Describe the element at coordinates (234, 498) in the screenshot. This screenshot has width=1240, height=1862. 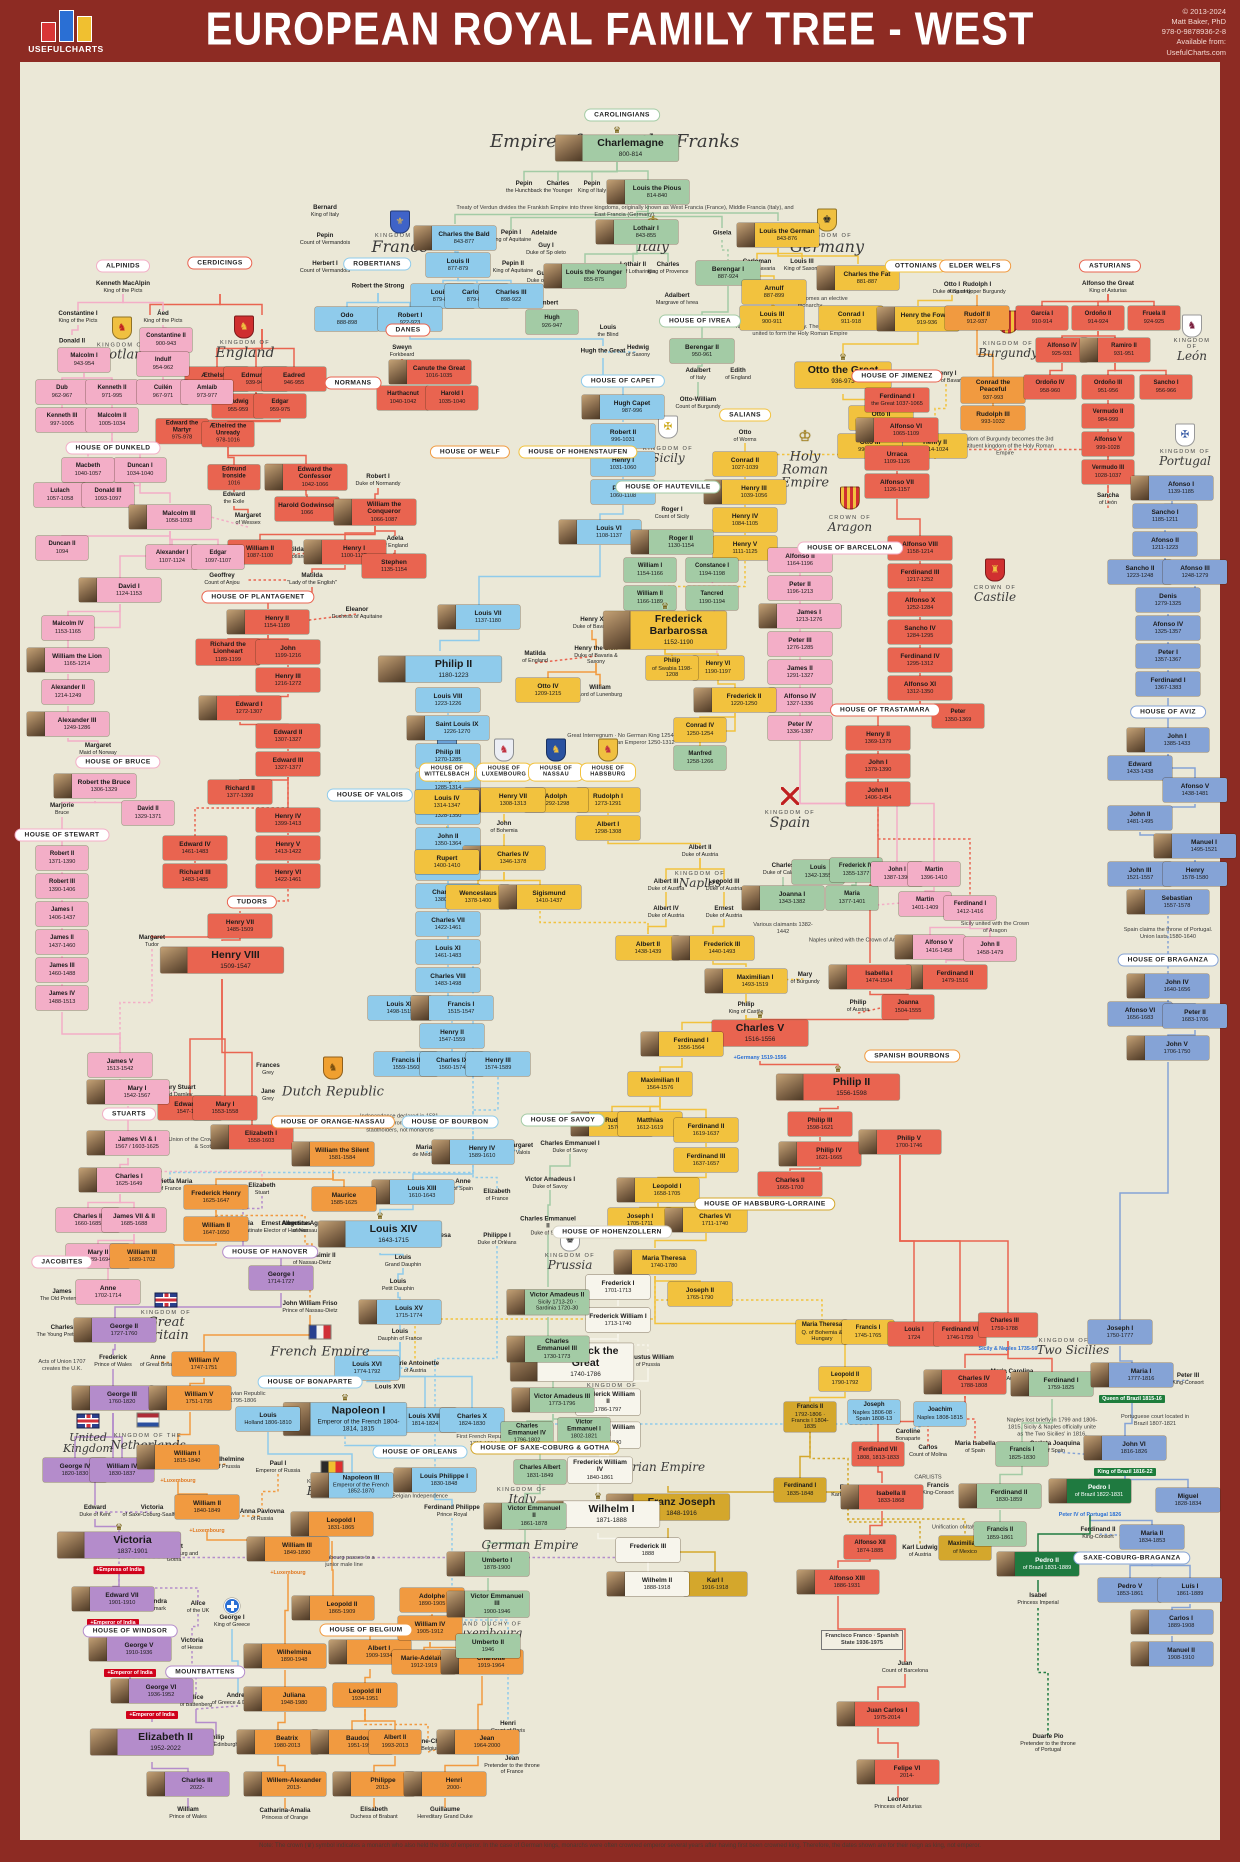
I see `person-name: Edward the Exile` at that location.